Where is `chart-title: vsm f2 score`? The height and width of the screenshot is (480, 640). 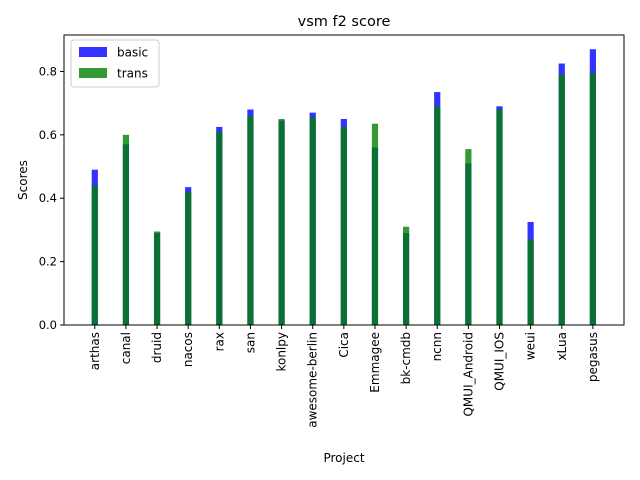 chart-title: vsm f2 score is located at coordinates (344, 22).